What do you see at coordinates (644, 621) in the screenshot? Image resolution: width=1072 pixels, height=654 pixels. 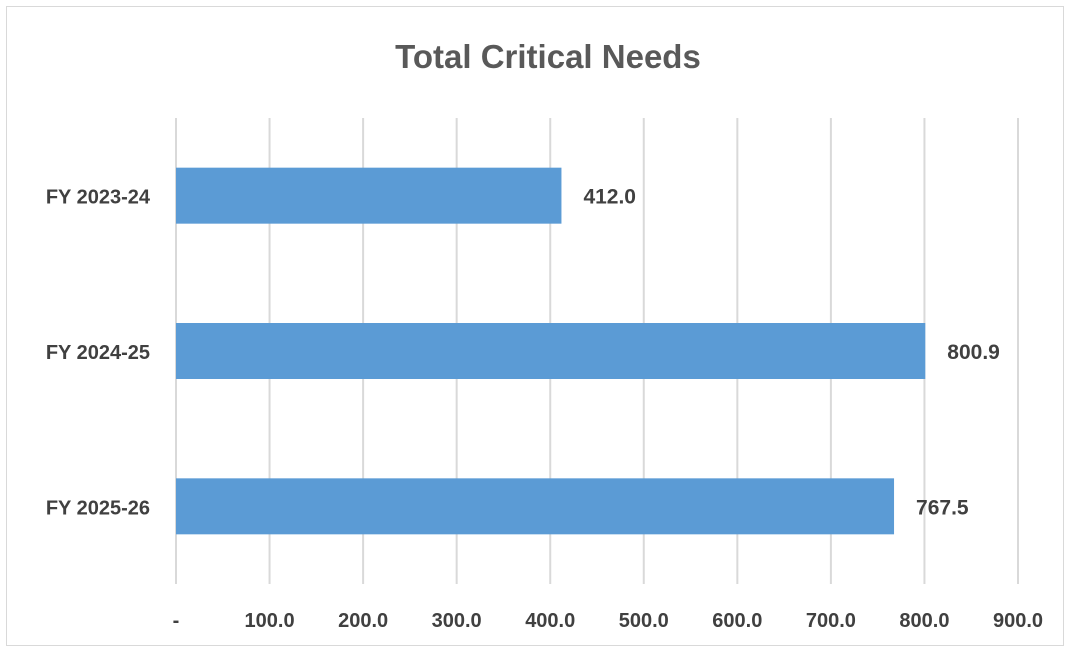 I see `x-tick-label: 500.0` at bounding box center [644, 621].